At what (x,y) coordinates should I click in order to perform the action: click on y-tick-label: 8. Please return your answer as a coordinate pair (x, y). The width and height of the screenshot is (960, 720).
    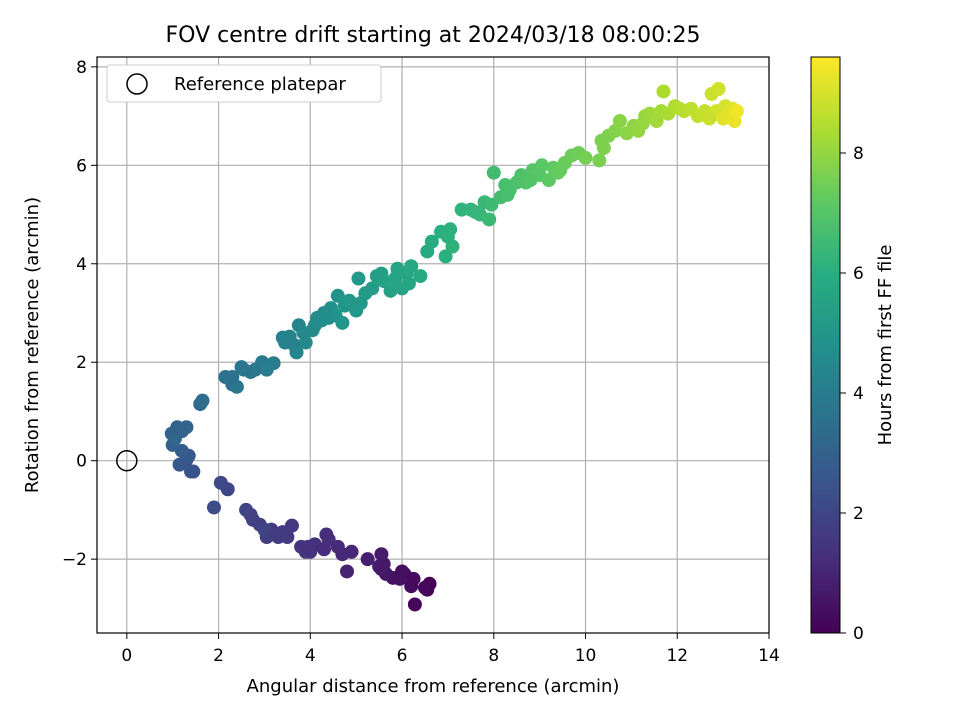
    Looking at the image, I should click on (81, 68).